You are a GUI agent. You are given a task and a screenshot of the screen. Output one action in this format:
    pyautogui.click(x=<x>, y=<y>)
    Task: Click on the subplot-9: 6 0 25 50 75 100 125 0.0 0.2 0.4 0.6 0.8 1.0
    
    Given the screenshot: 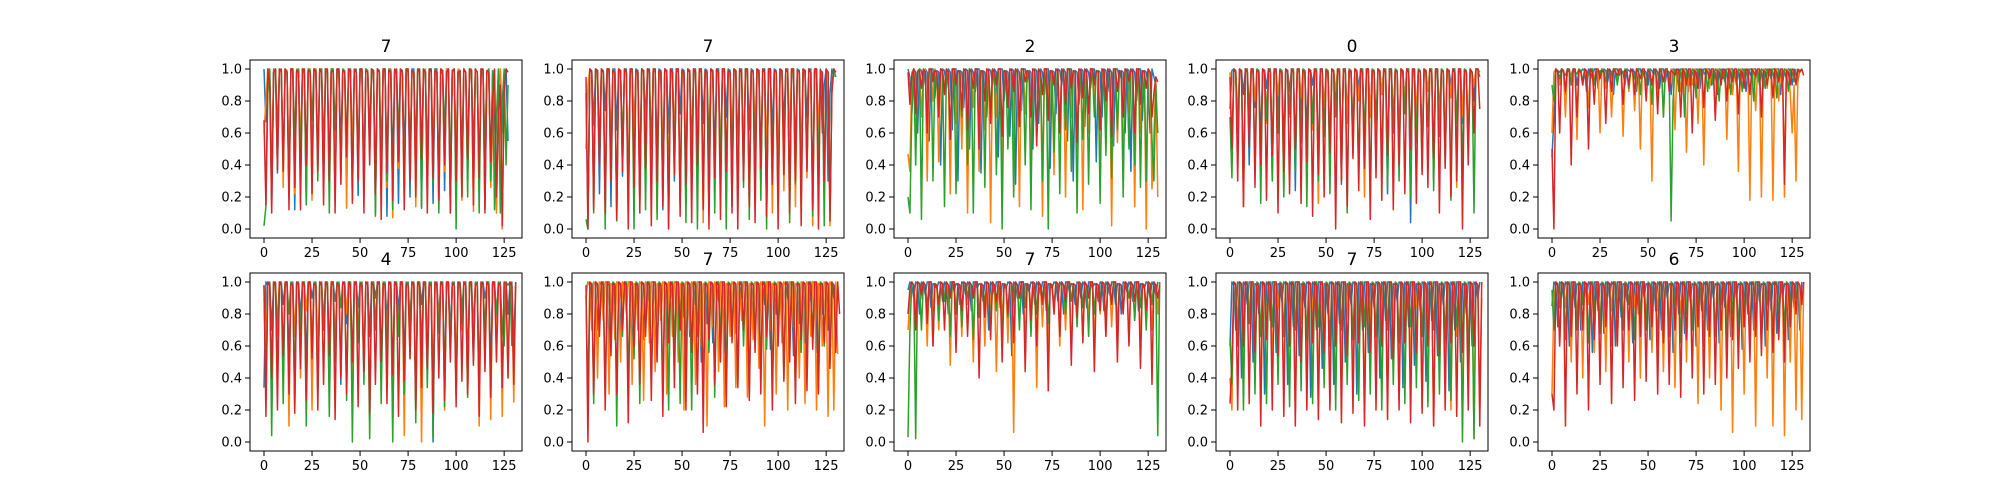 What is the action you would take?
    pyautogui.click(x=1660, y=362)
    